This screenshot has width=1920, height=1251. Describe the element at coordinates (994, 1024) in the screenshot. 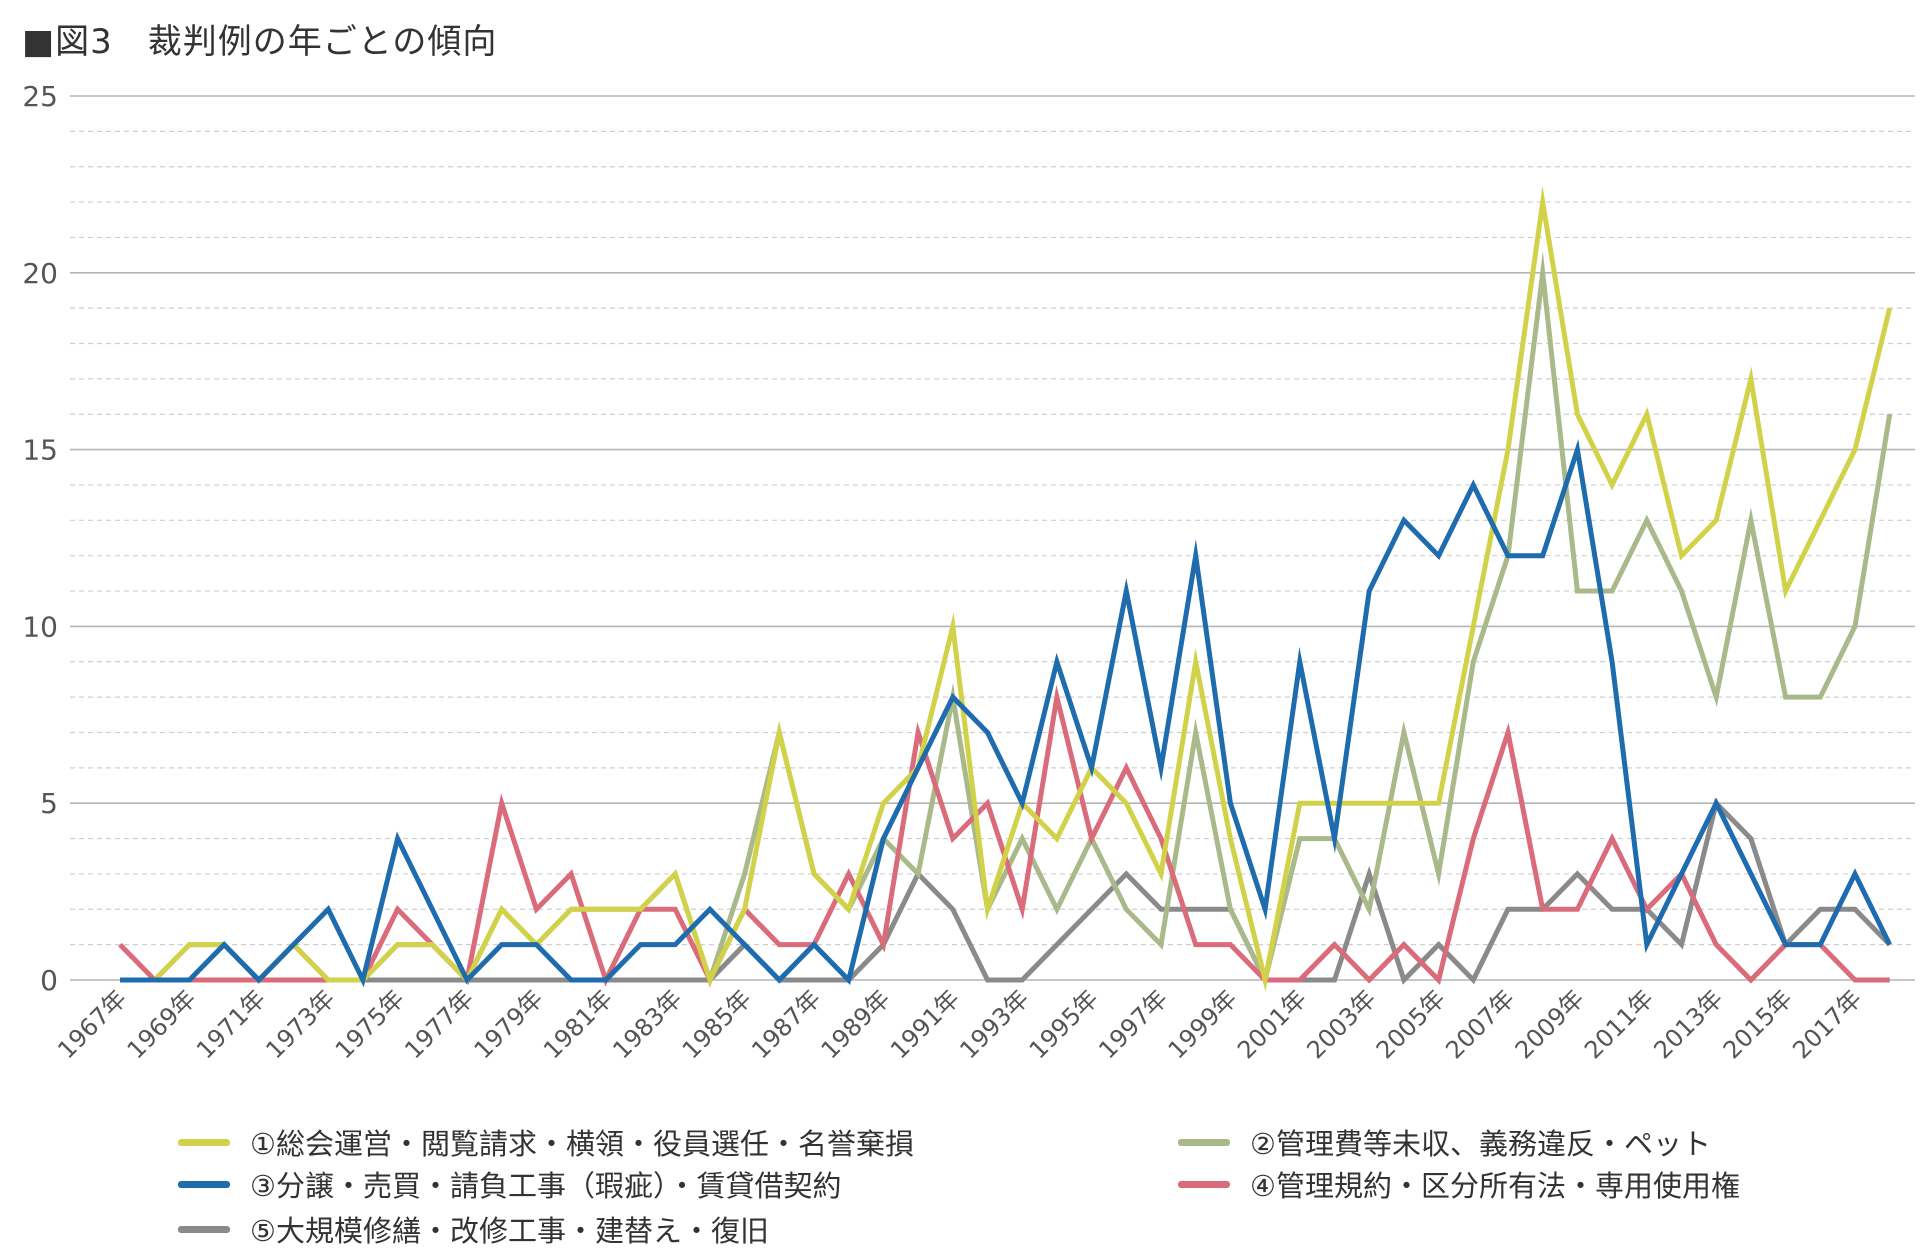

I see `x-tick-label: 1993年` at that location.